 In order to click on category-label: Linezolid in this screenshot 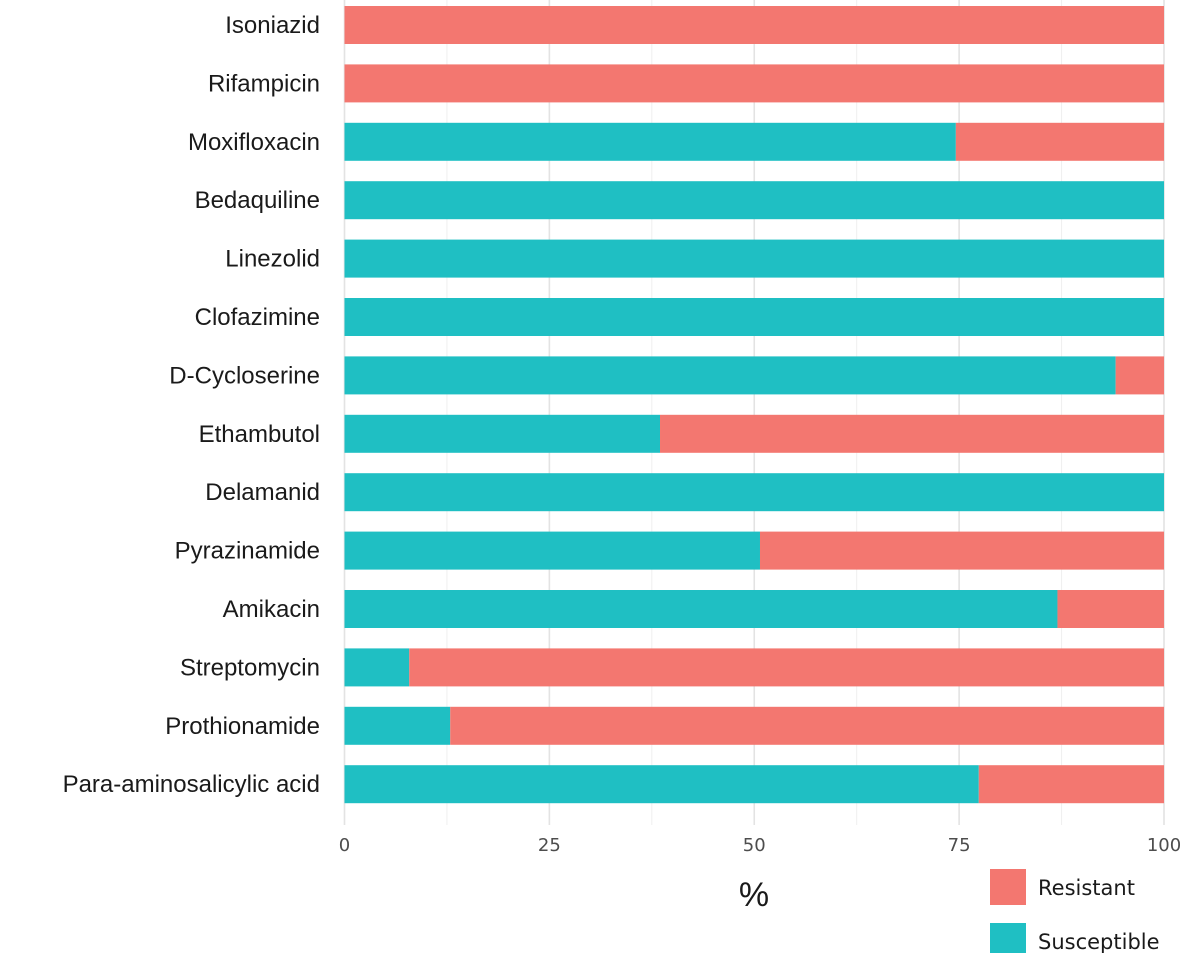, I will do `click(272, 259)`.